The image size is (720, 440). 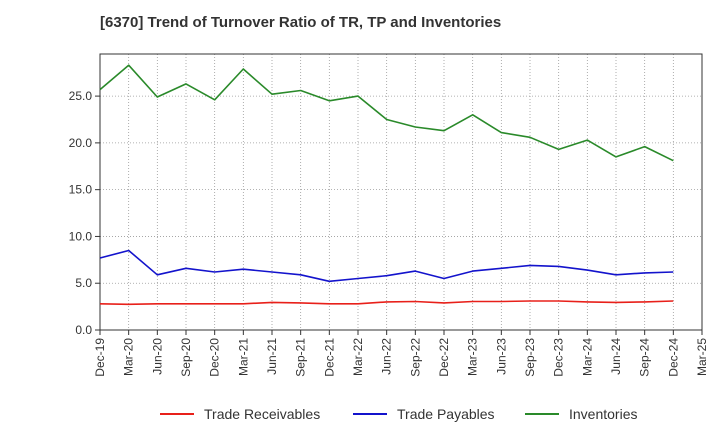 I want to click on x-tick-label: Jun-23, so click(x=501, y=356).